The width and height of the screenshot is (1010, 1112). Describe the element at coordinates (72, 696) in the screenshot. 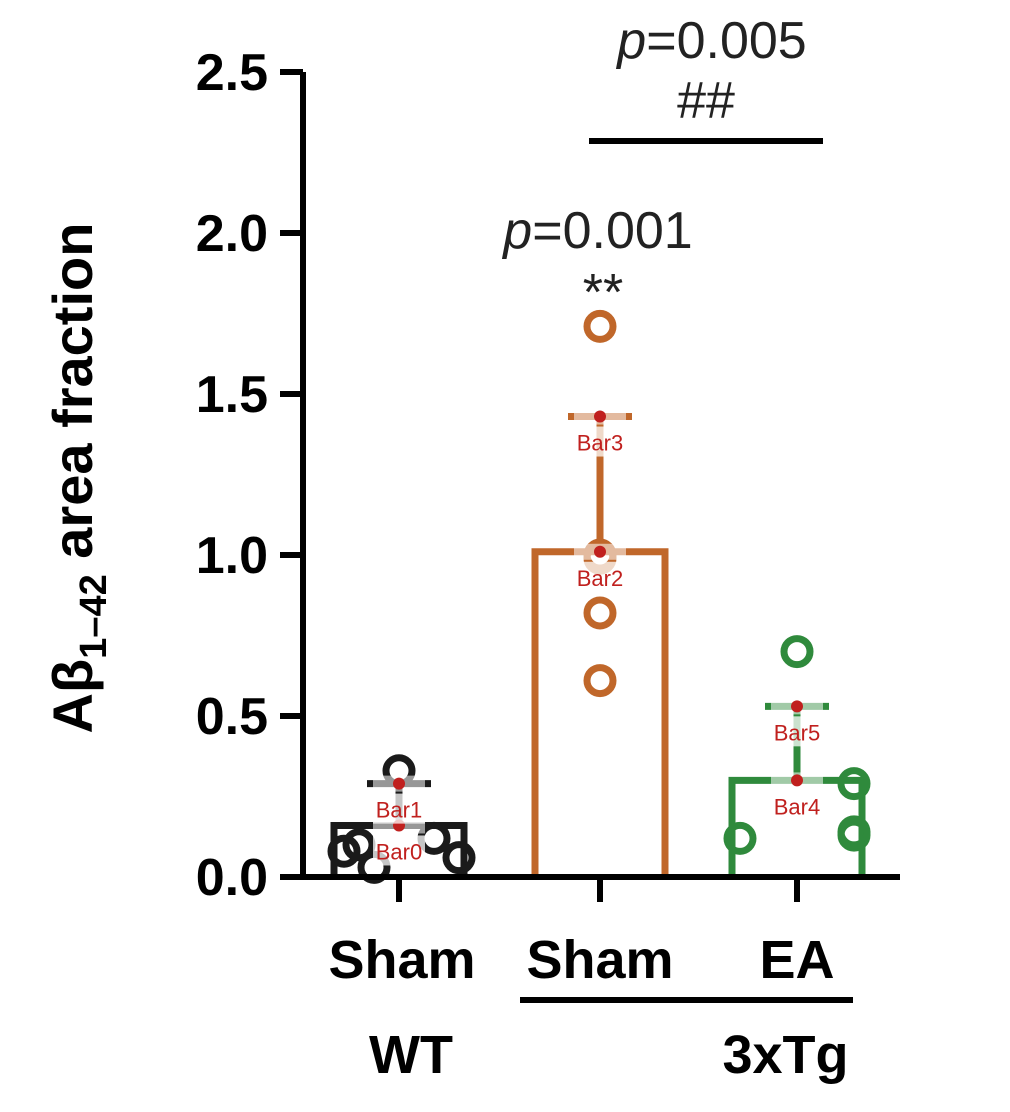

I see `y-axis-title-main: Aβ` at that location.